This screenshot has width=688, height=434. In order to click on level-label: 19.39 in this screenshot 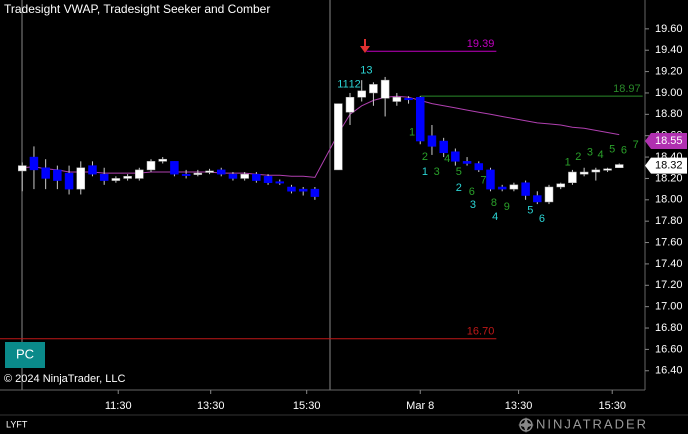, I will do `click(481, 44)`.